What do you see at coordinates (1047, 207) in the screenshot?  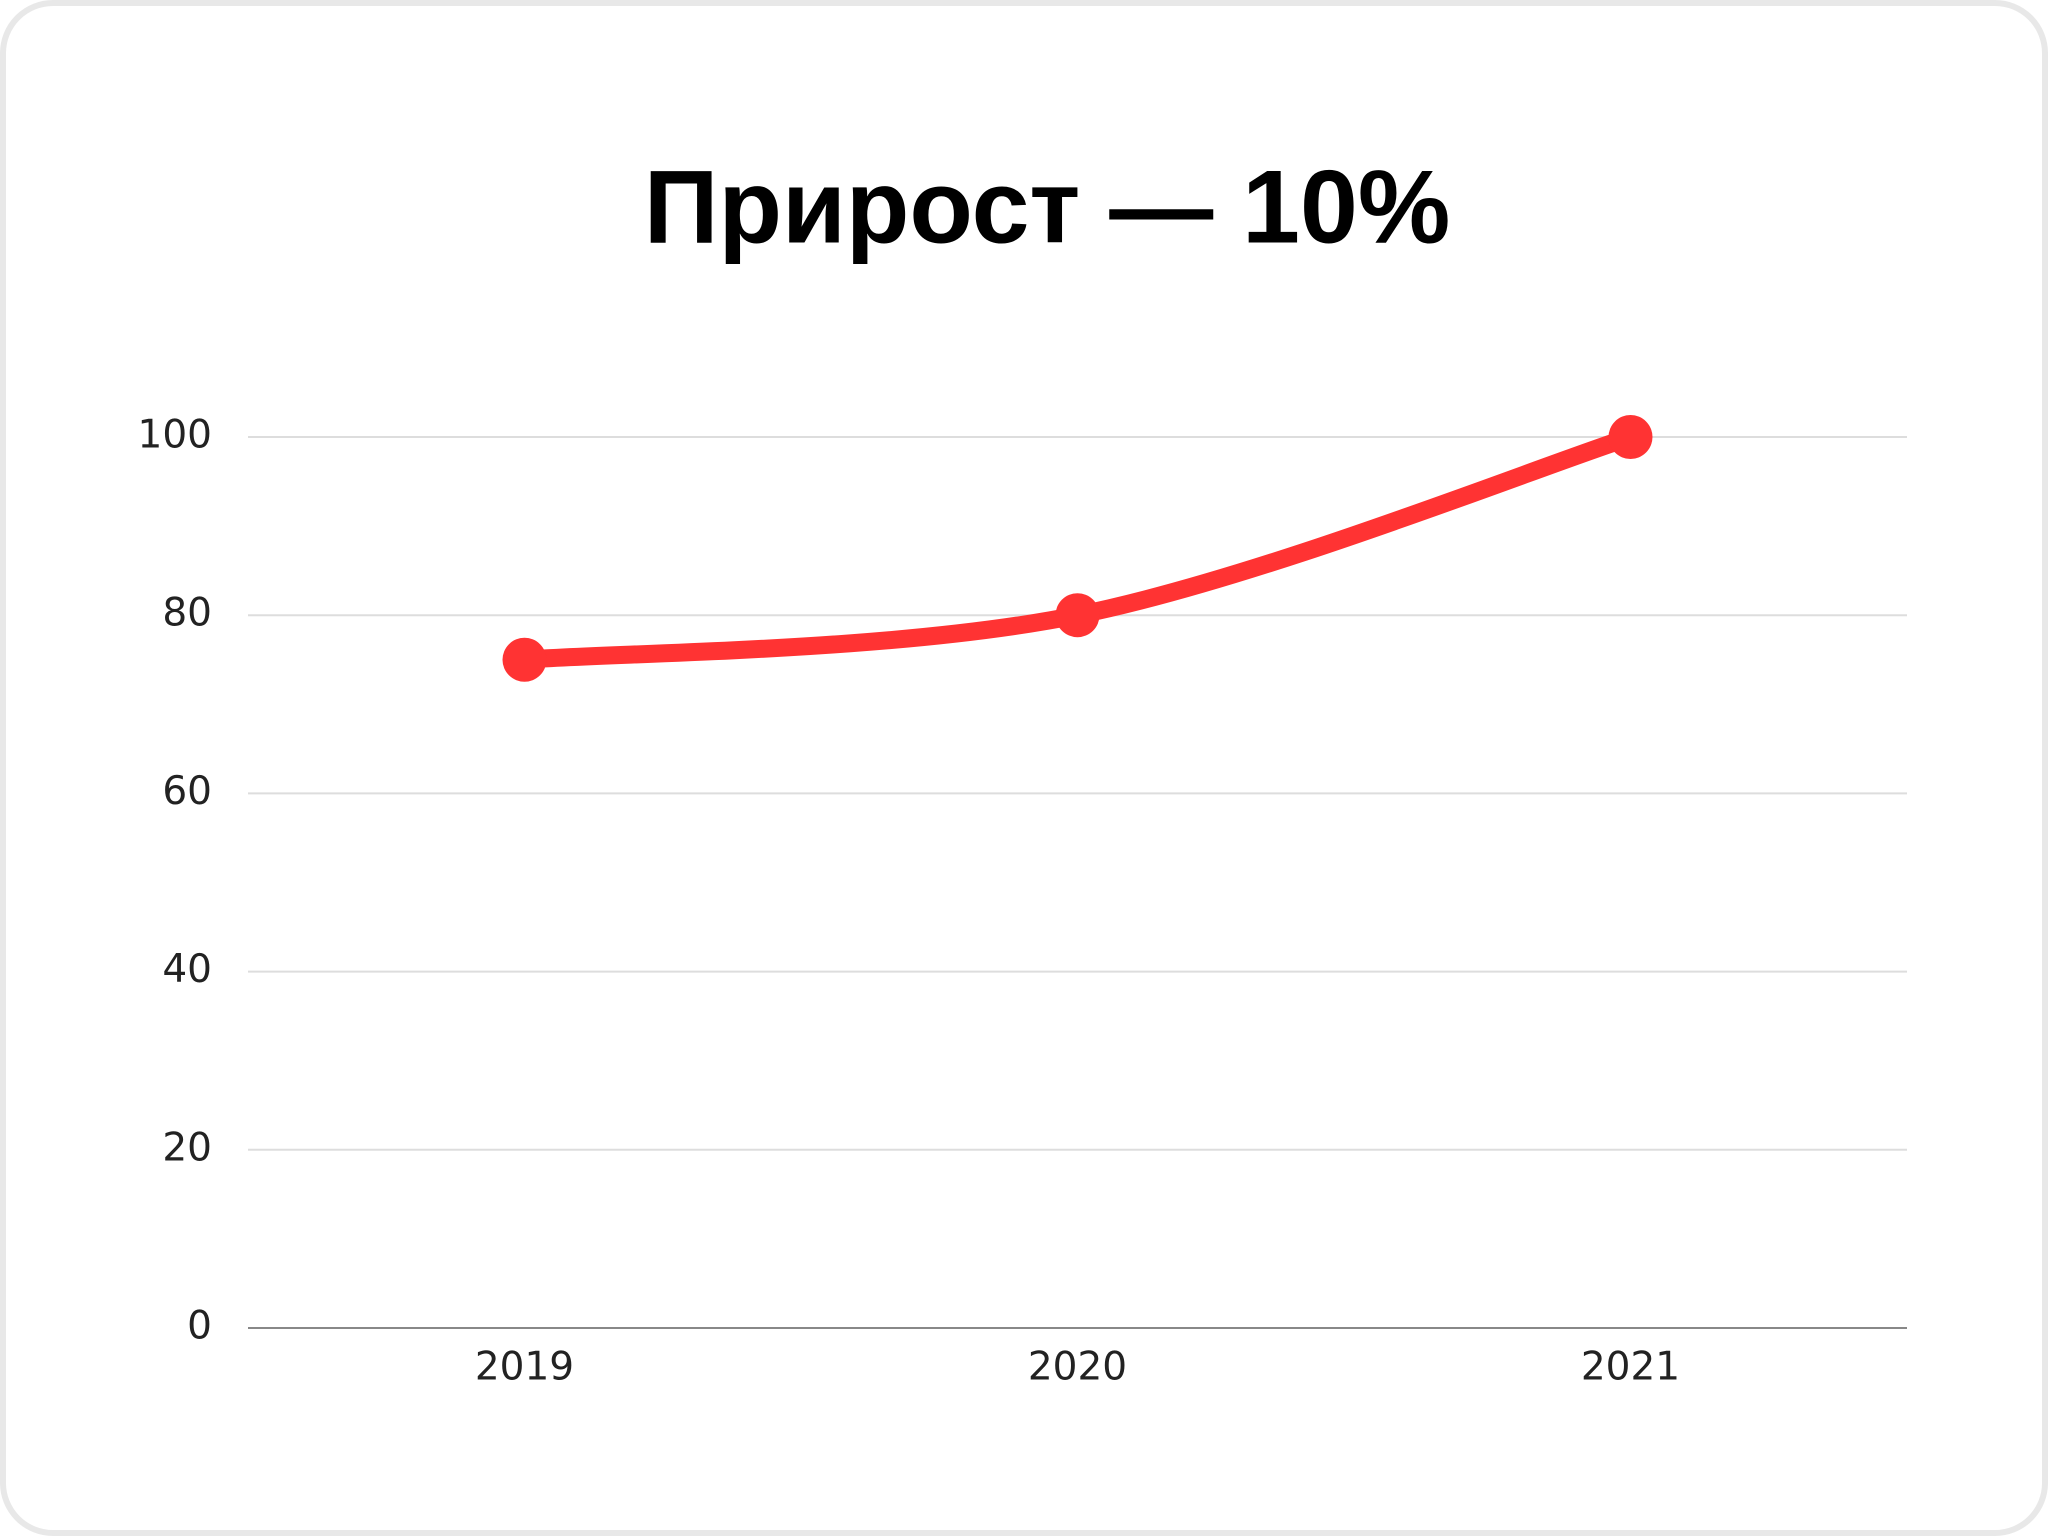 I see `chart-title: Прирост — 10%` at bounding box center [1047, 207].